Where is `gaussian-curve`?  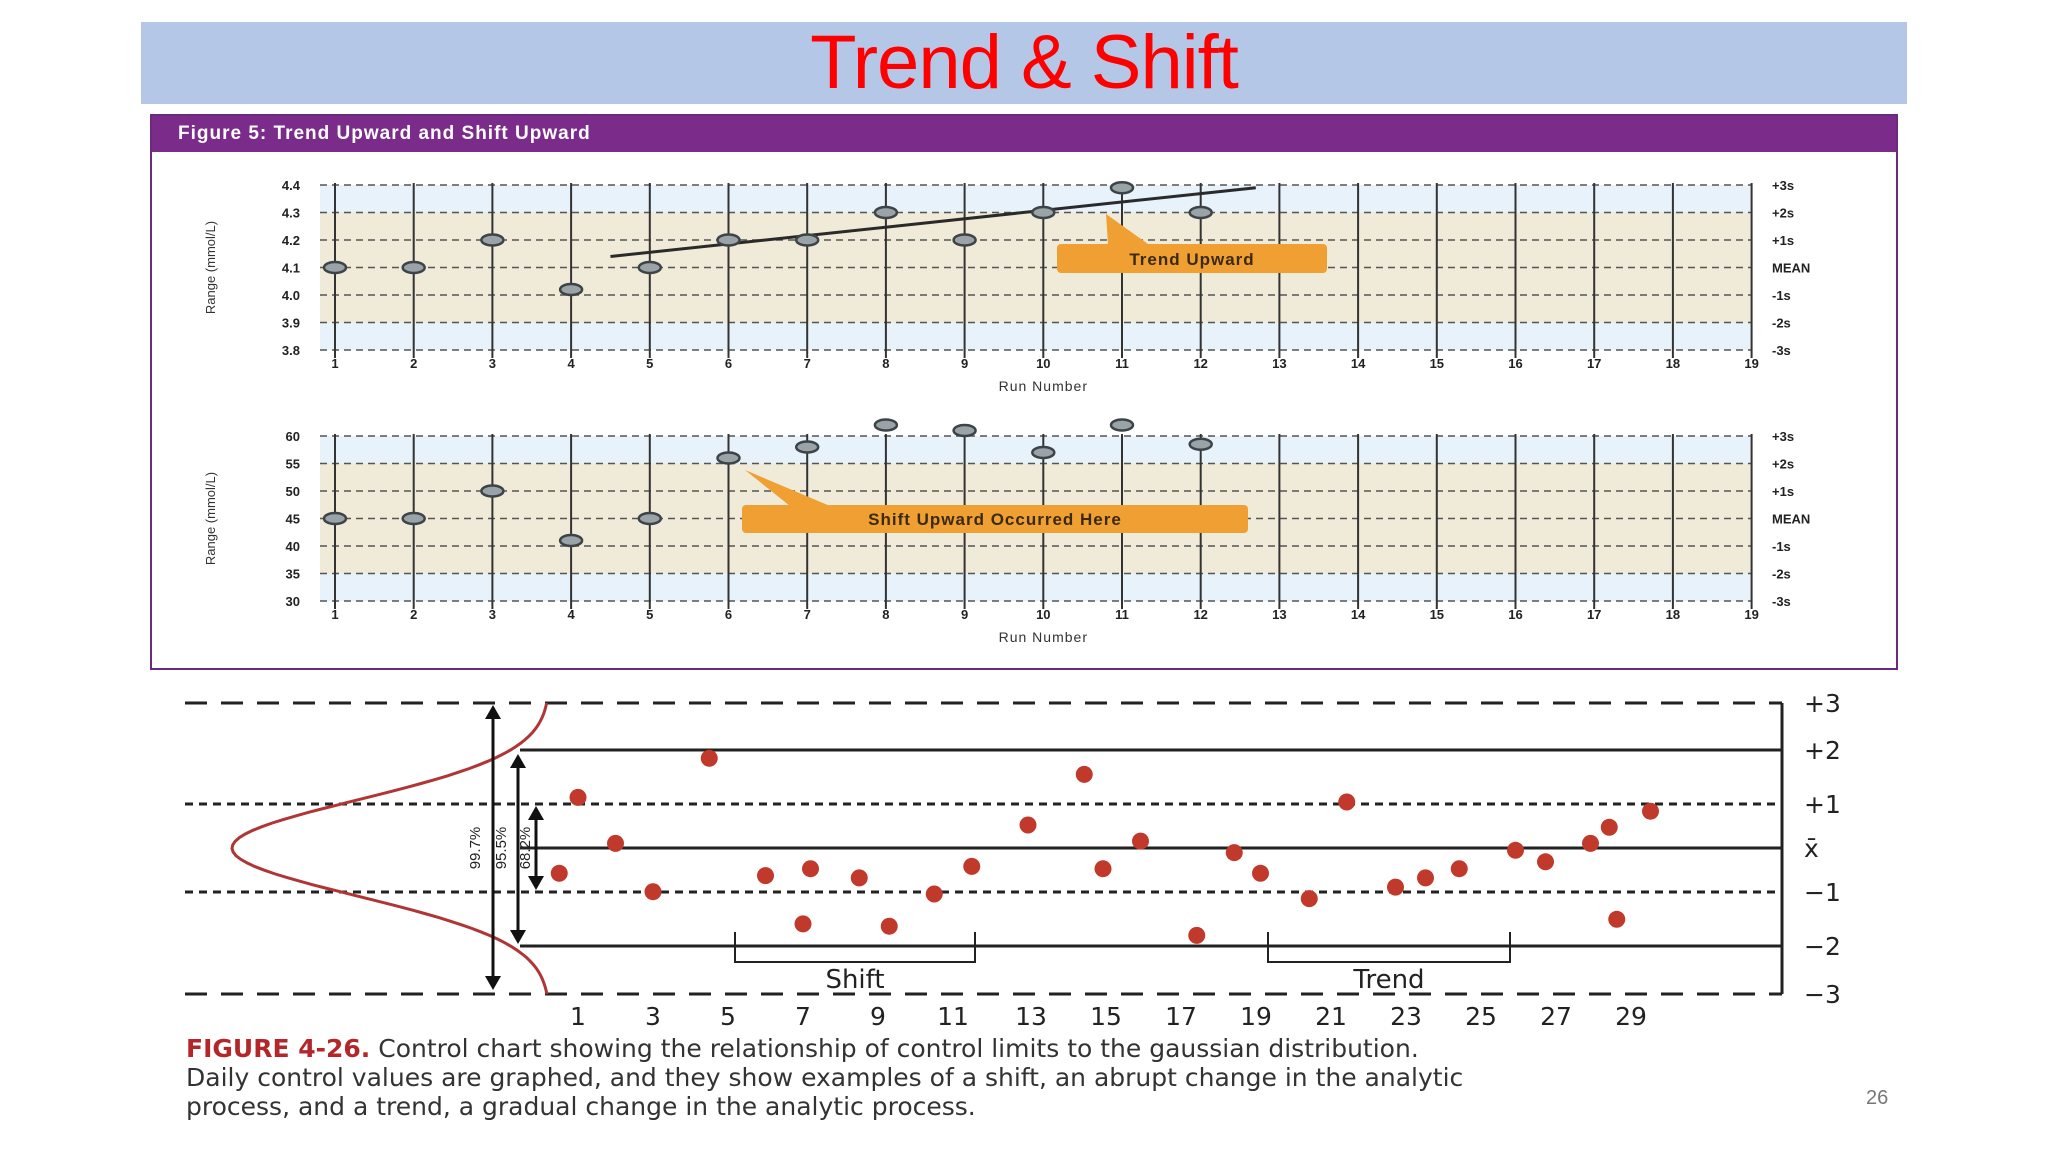
gaussian-curve is located at coordinates (389, 848).